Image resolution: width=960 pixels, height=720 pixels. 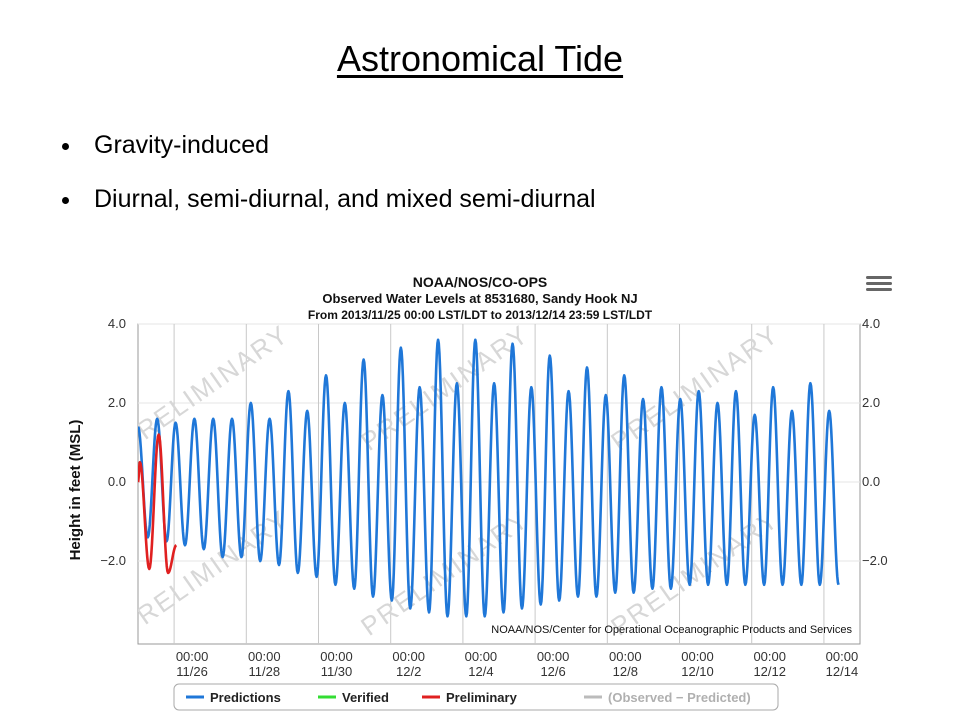 What do you see at coordinates (329, 153) in the screenshot?
I see `bullet-item: Gravity-induced` at bounding box center [329, 153].